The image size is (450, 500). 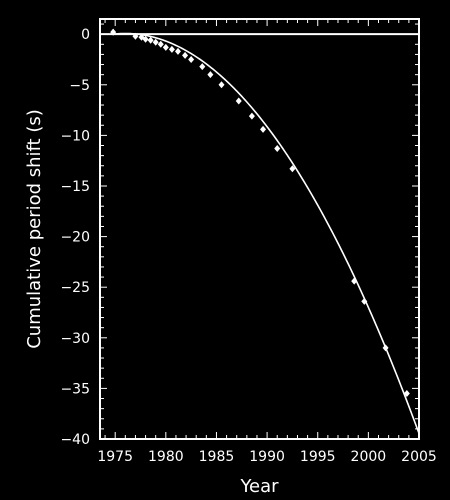 I want to click on y-tick-label: −10, so click(x=75, y=136).